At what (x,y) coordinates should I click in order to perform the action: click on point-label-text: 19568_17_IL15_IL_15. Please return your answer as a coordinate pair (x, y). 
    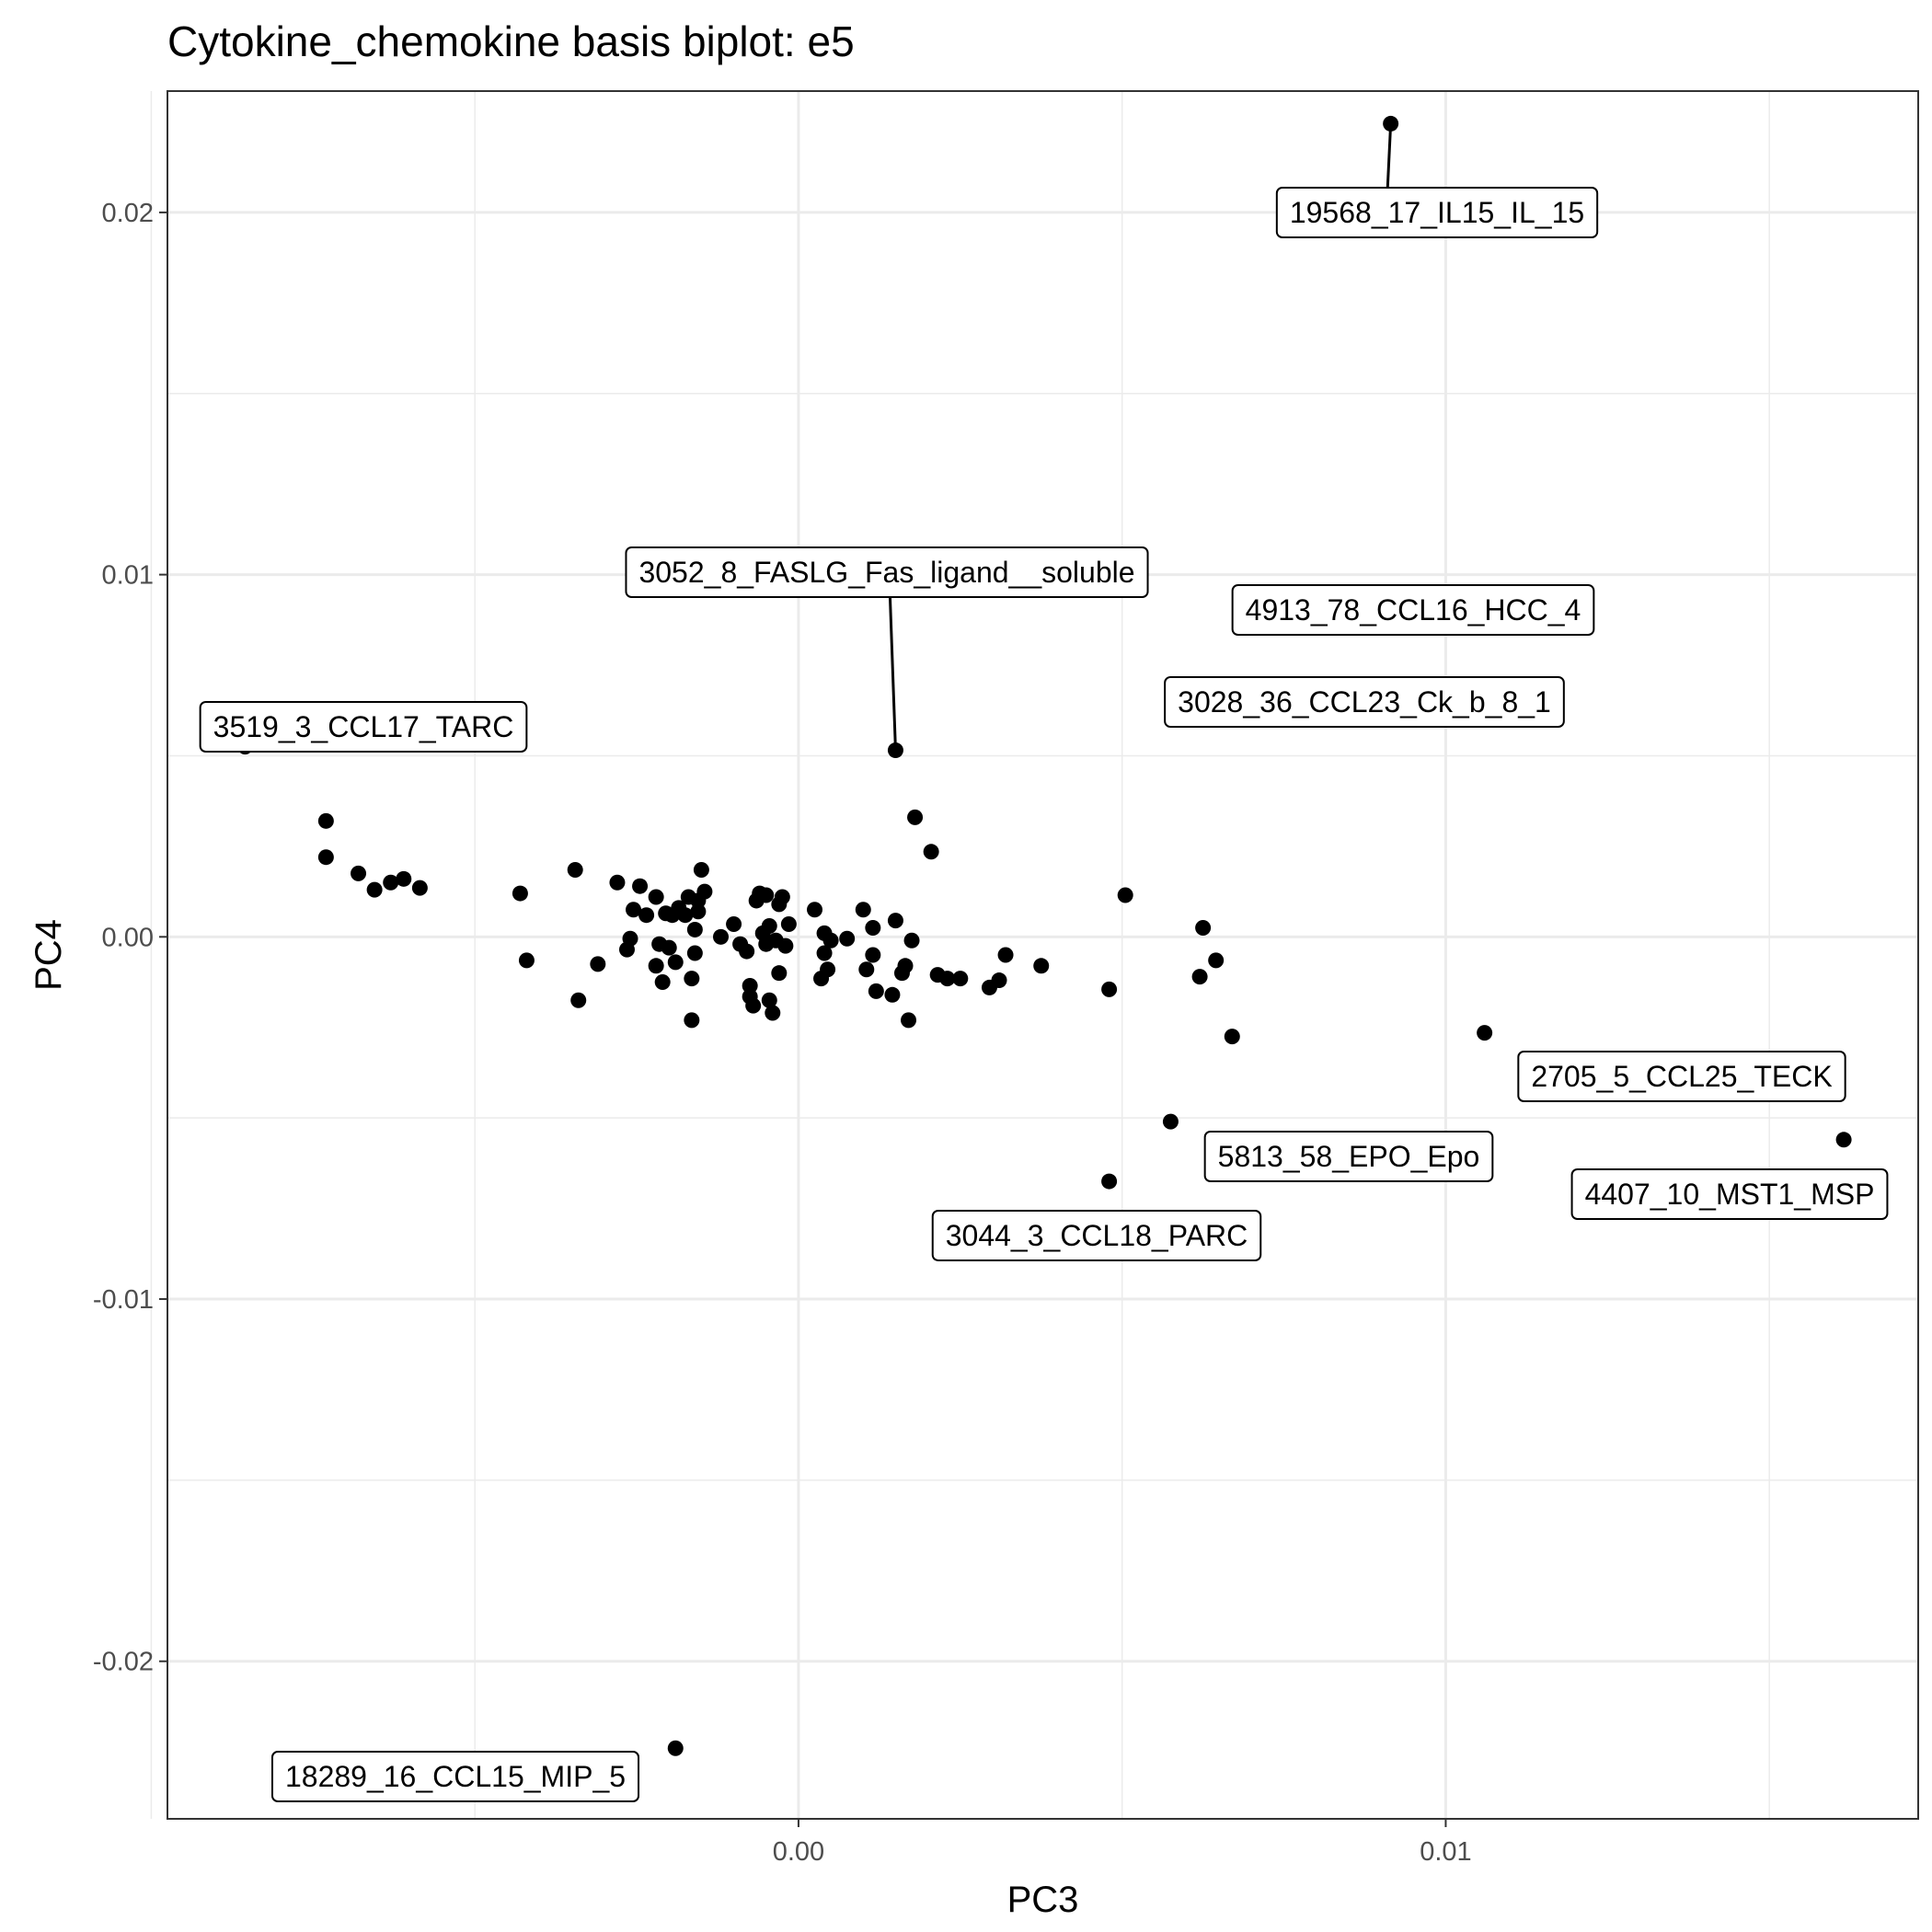
    Looking at the image, I should click on (1437, 212).